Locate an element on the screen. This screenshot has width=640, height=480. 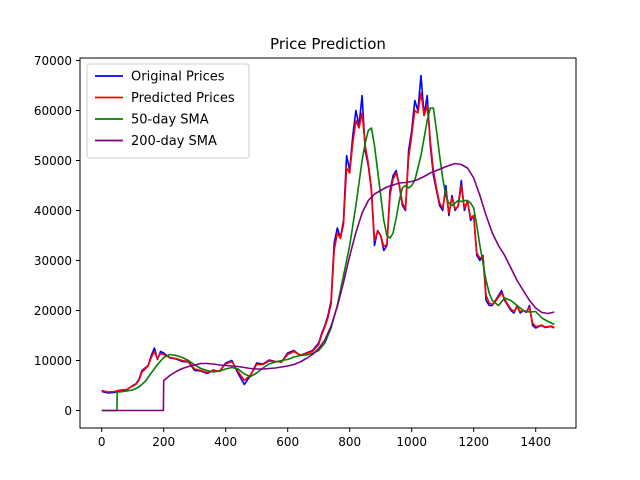
x-tick-label: 600 is located at coordinates (287, 442).